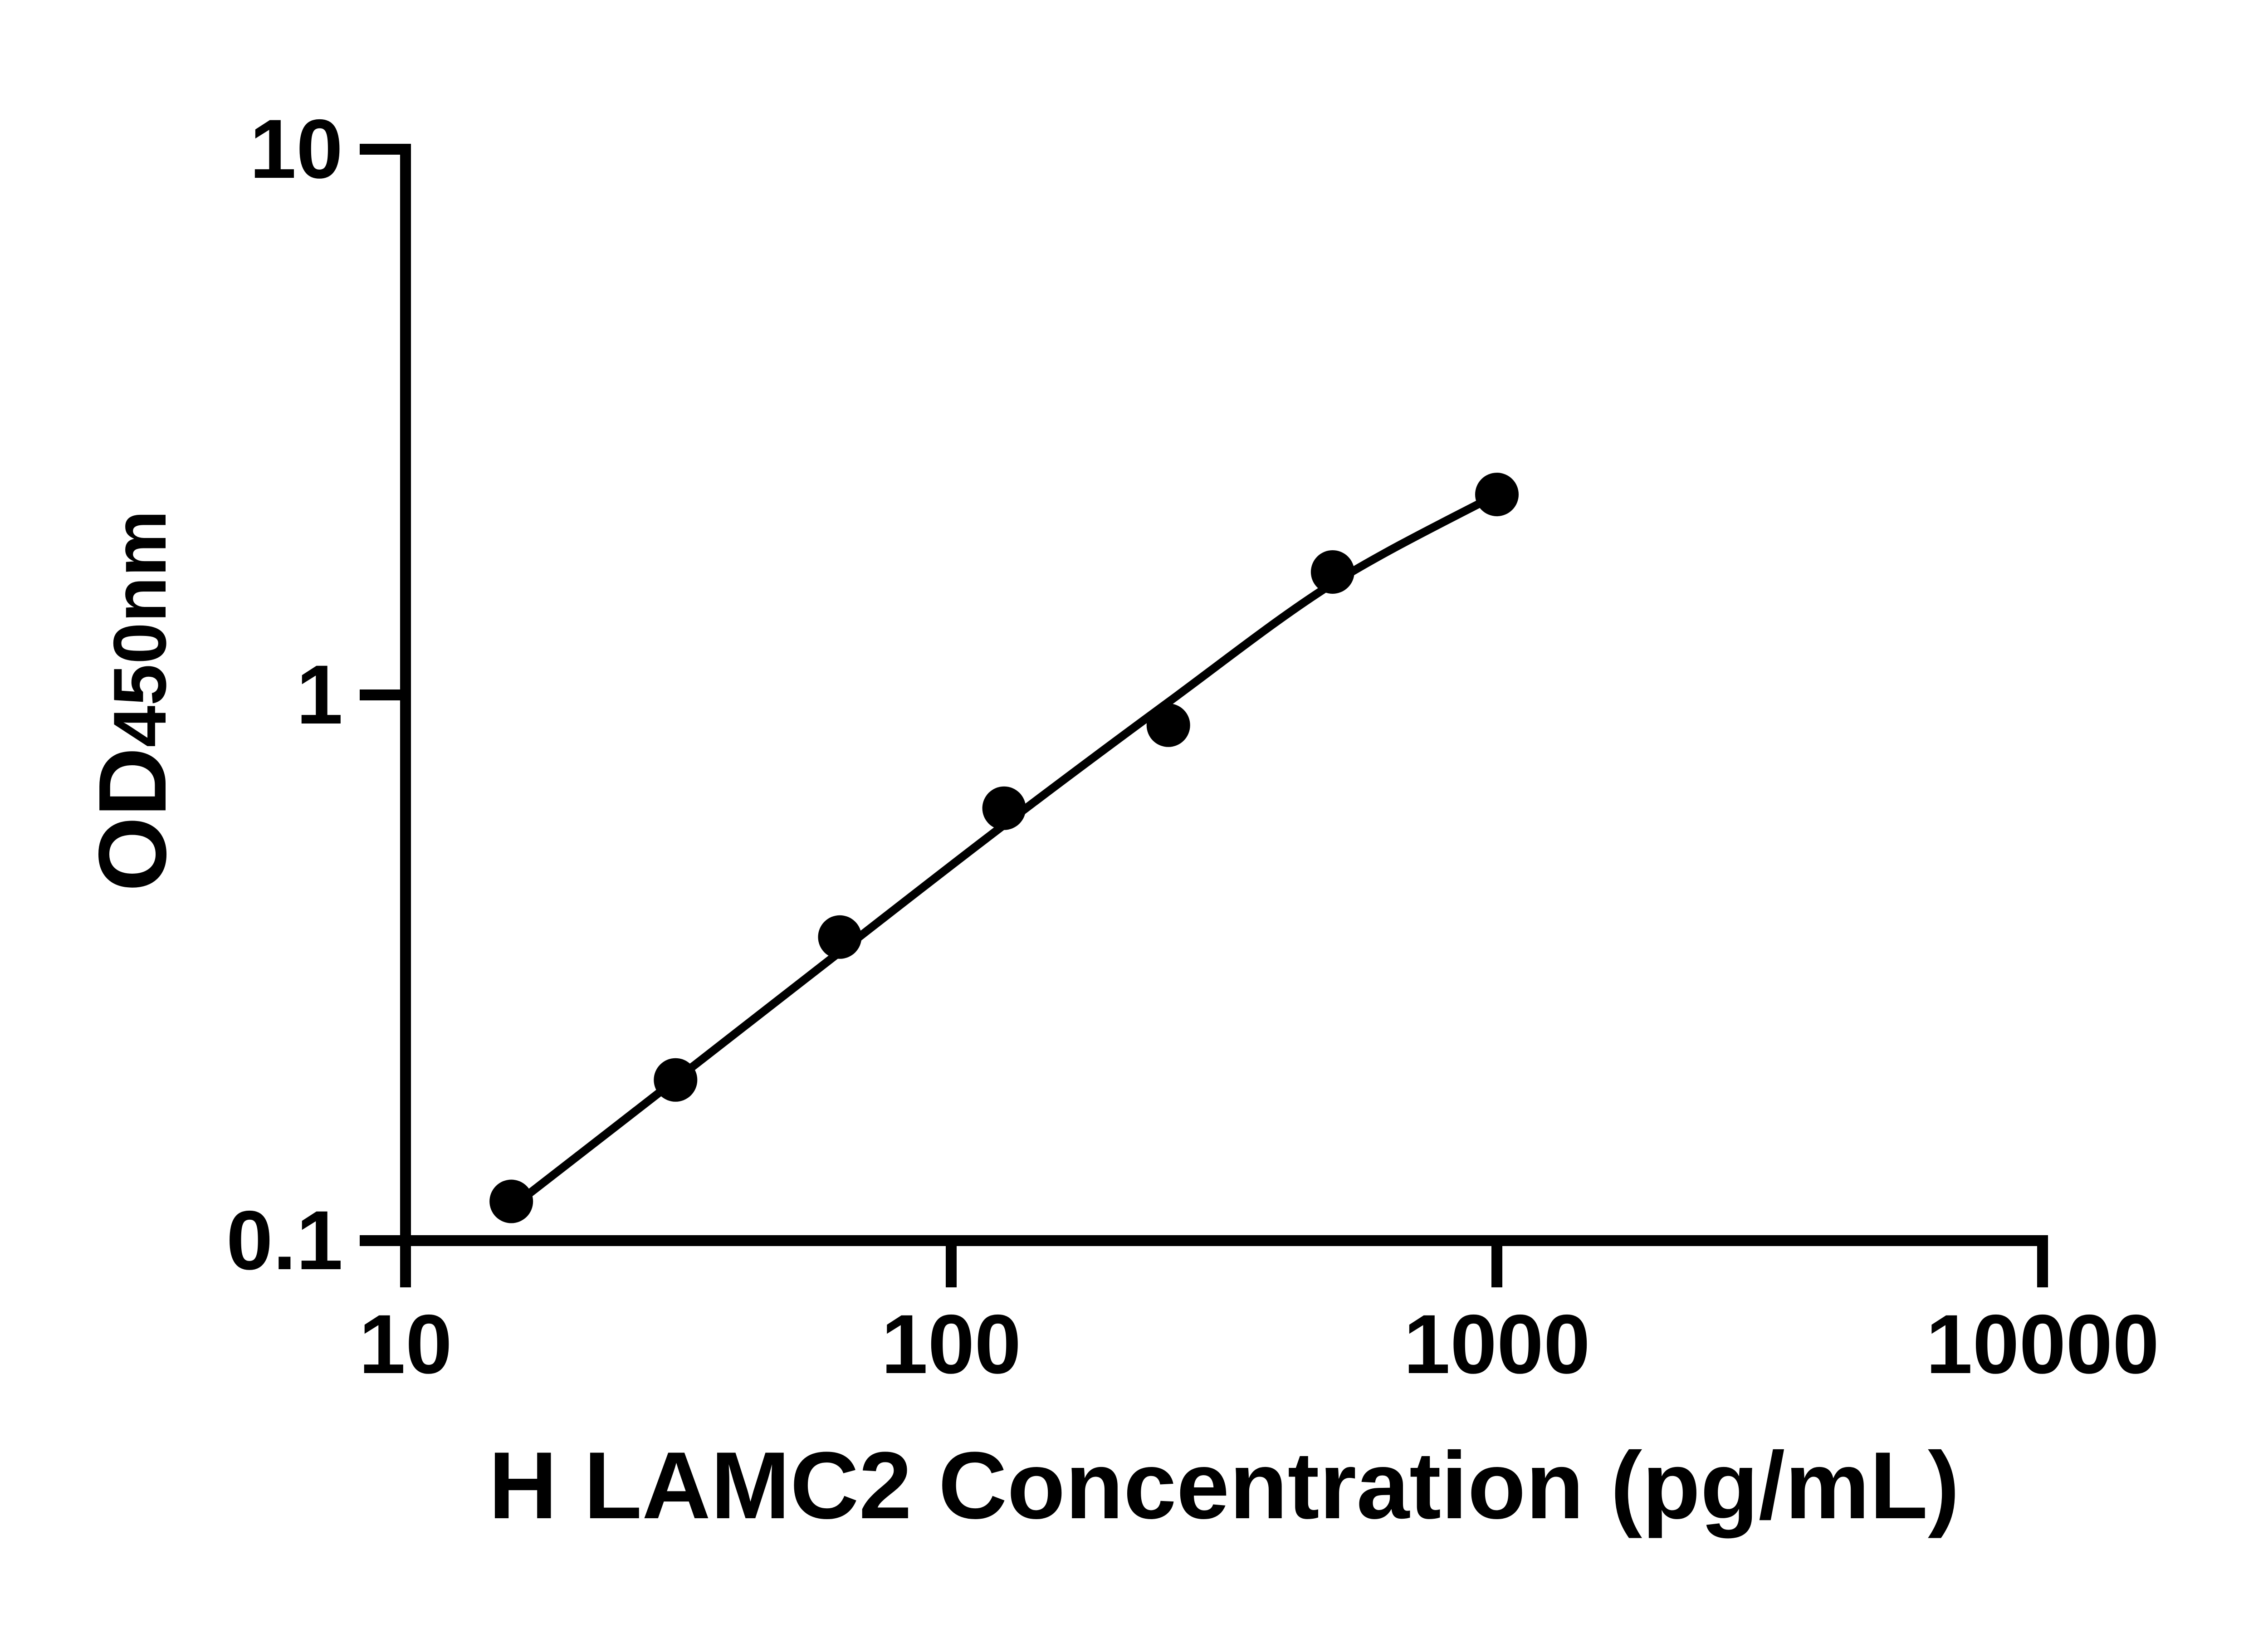 The height and width of the screenshot is (1633, 2268). What do you see at coordinates (2043, 1344) in the screenshot?
I see `x-tick-label: 10000` at bounding box center [2043, 1344].